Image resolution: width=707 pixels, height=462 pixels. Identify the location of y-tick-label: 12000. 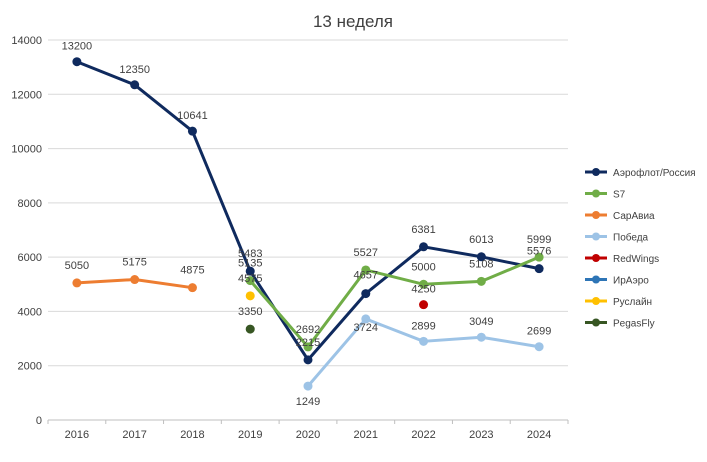
(26, 95).